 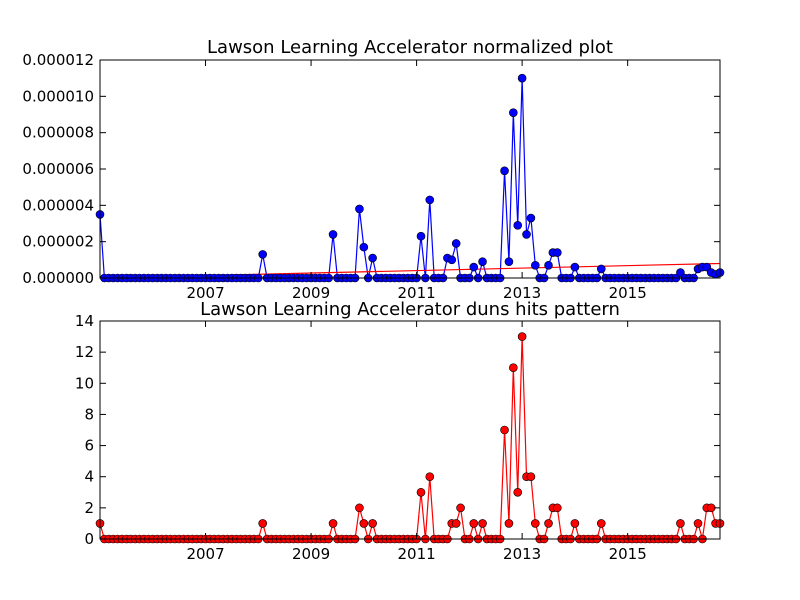 I want to click on duns-hits-plot-y-tick-label: 2, so click(x=89, y=508).